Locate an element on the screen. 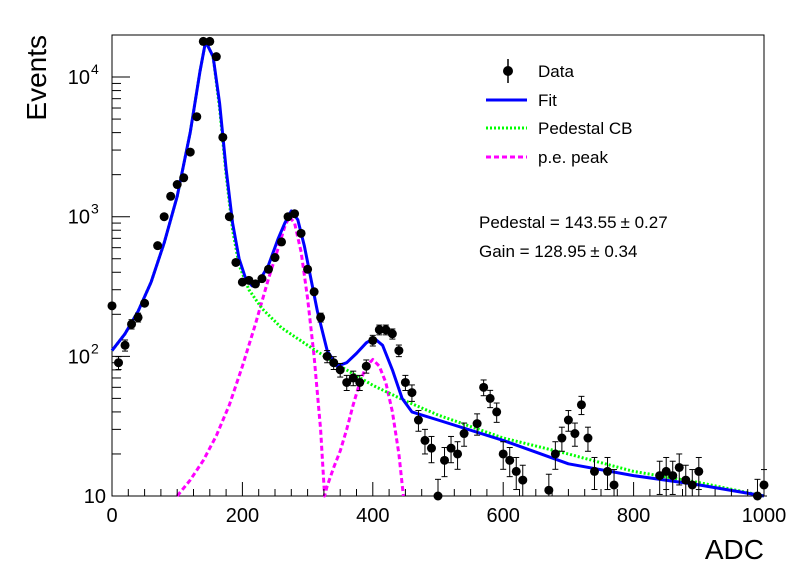 The height and width of the screenshot is (572, 796). legend: Data Fit Pedestal CB p.e. peak is located at coordinates (559, 113).